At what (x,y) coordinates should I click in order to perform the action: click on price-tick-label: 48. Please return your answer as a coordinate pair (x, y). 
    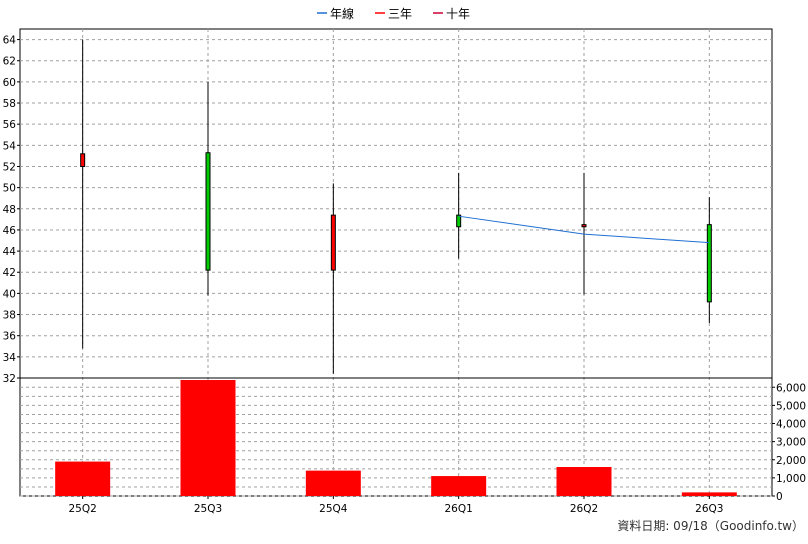
    Looking at the image, I should click on (9, 210).